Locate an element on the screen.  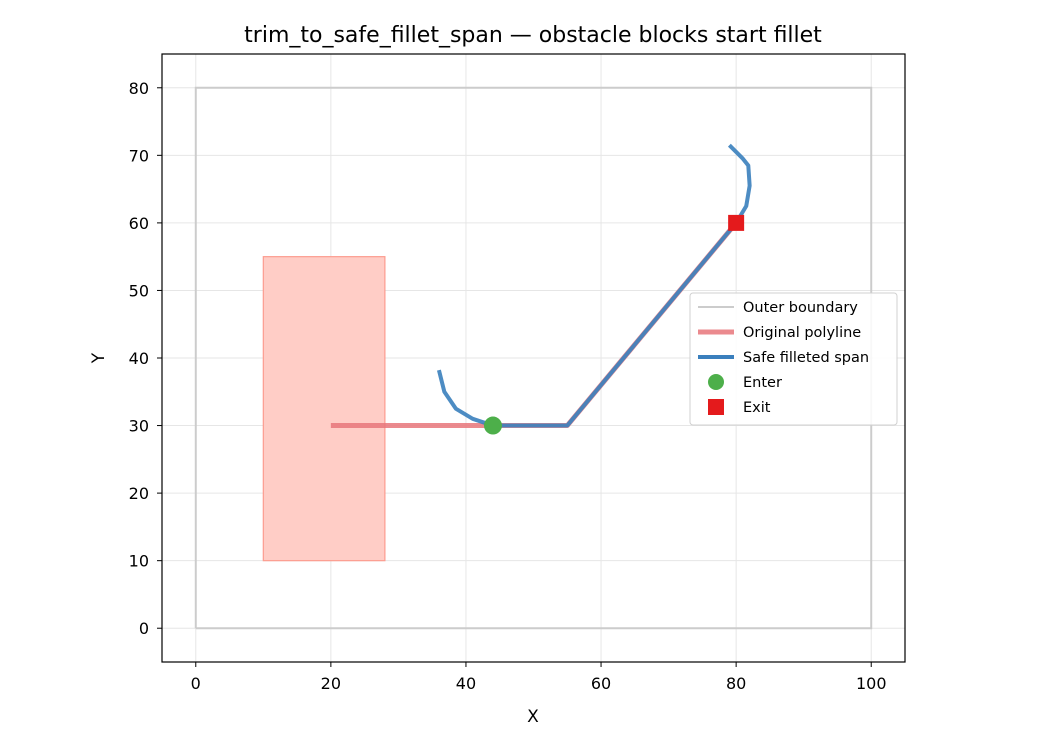
legend-label: Safe filleted span is located at coordinates (806, 358).